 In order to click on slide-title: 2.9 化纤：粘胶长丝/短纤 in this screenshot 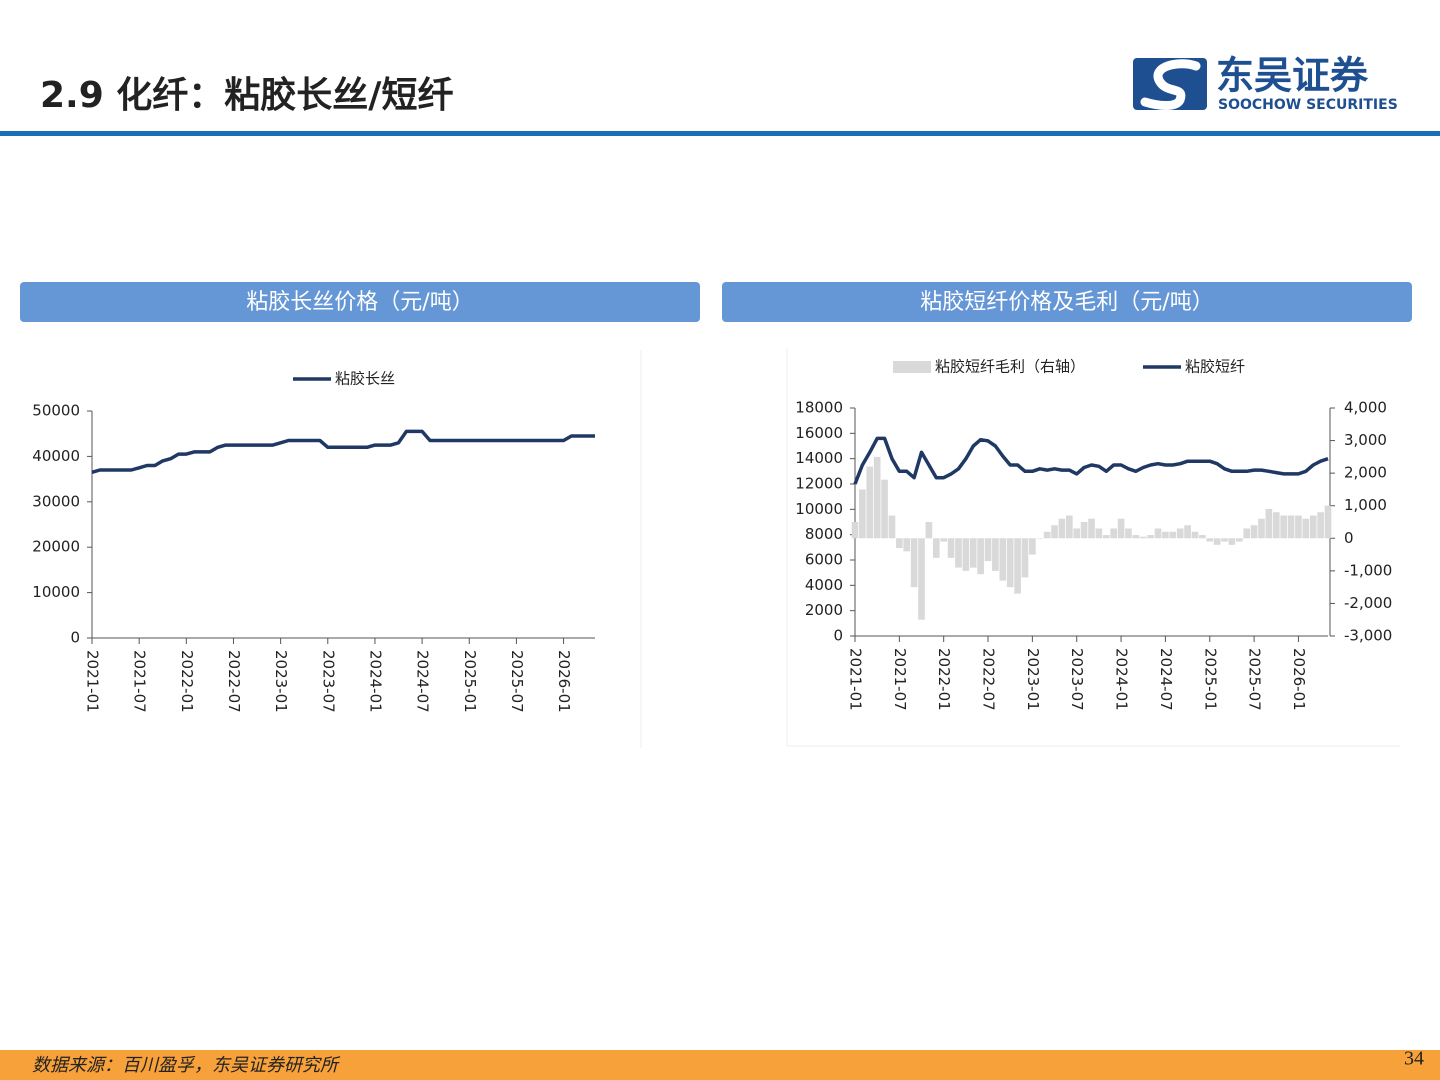, I will do `click(246, 95)`.